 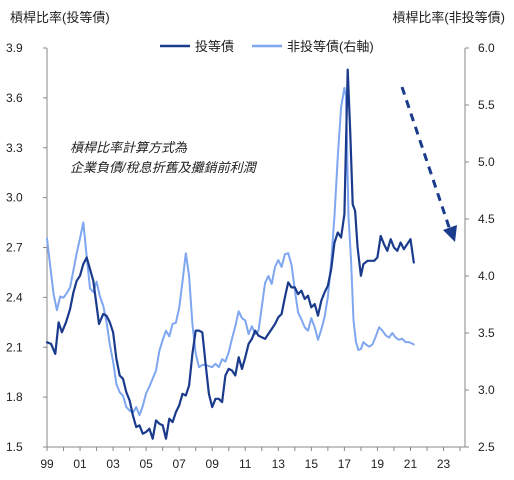 What do you see at coordinates (214, 46) in the screenshot?
I see `legend-label-ig: 投等債` at bounding box center [214, 46].